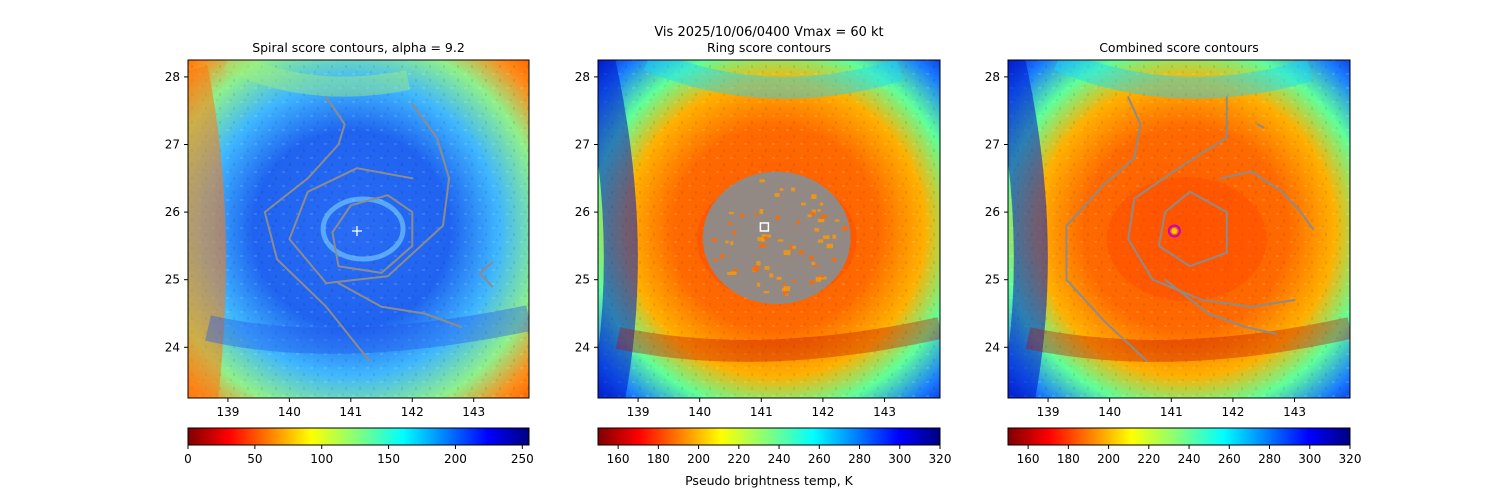 The image size is (1500, 500). Describe the element at coordinates (356, 231) in the screenshot. I see `center-cross-marker` at that location.